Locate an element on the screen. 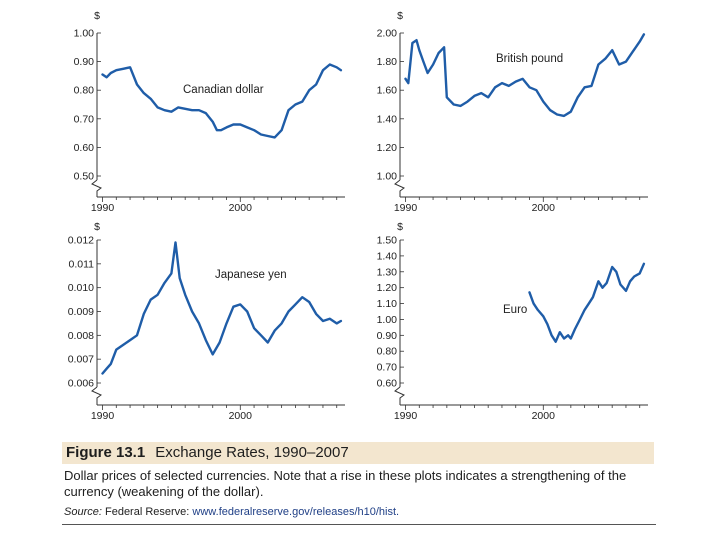  chart-1-y-tick-label-5: 0.50 is located at coordinates (84, 177).